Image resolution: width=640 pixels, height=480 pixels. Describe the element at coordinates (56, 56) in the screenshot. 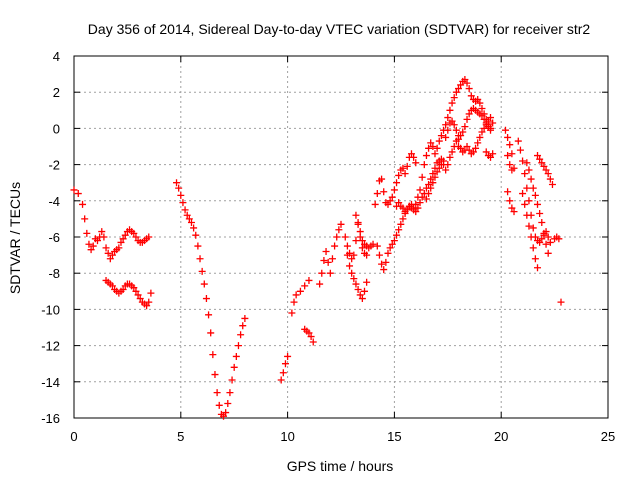

I see `y-tick-label: 4` at that location.